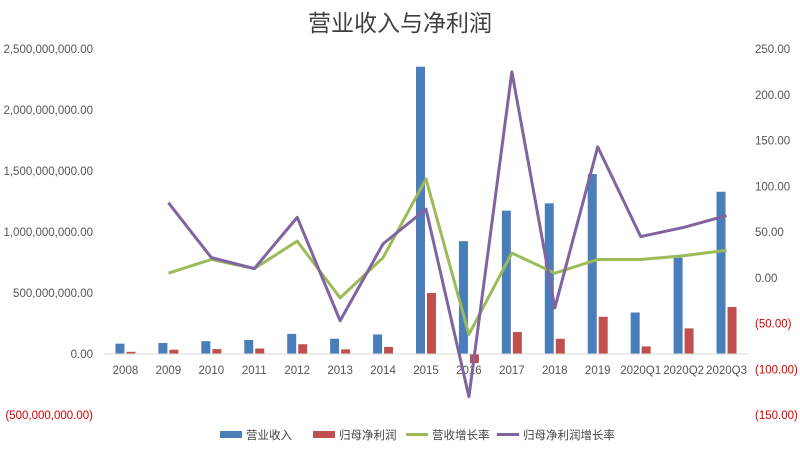 The image size is (800, 450). Describe the element at coordinates (340, 371) in the screenshot. I see `x-axis-tick-label: 2013` at that location.